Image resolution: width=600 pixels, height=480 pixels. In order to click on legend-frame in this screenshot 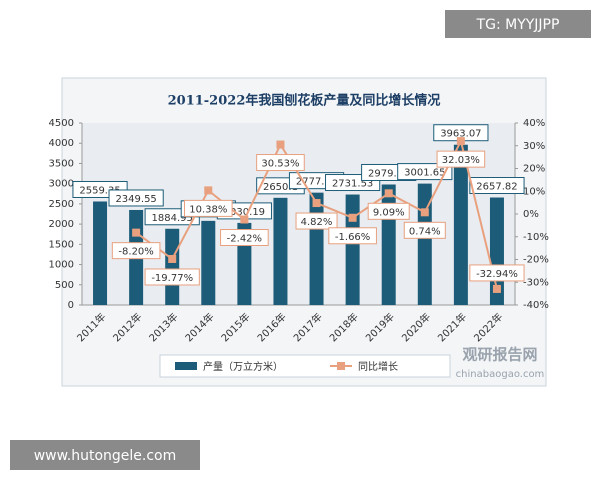, I will do `click(305, 366)`.